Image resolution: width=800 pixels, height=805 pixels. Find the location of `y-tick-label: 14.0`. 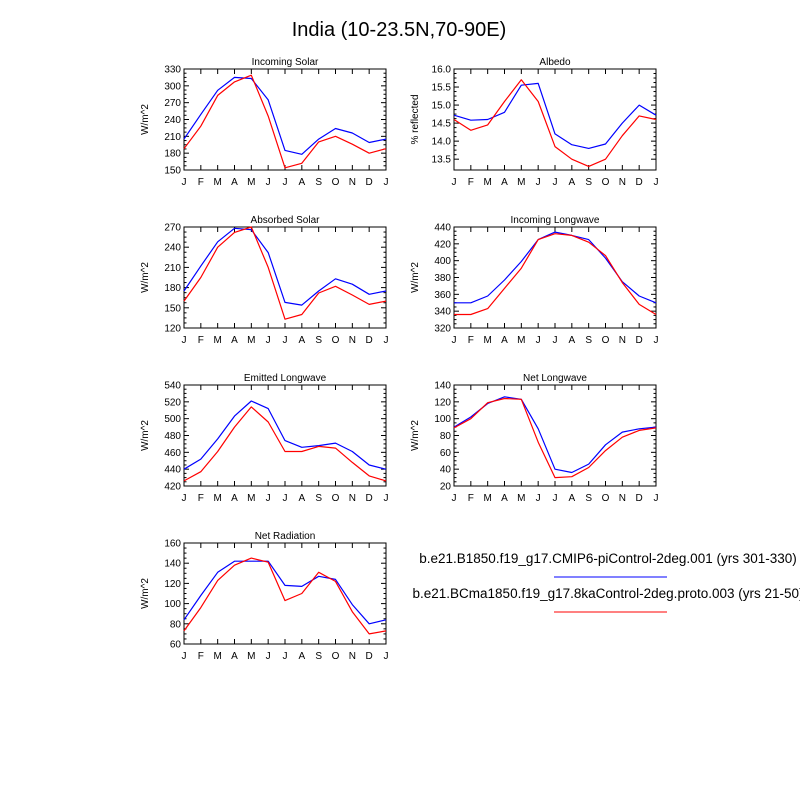

y-tick-label: 14.0 is located at coordinates (442, 142).